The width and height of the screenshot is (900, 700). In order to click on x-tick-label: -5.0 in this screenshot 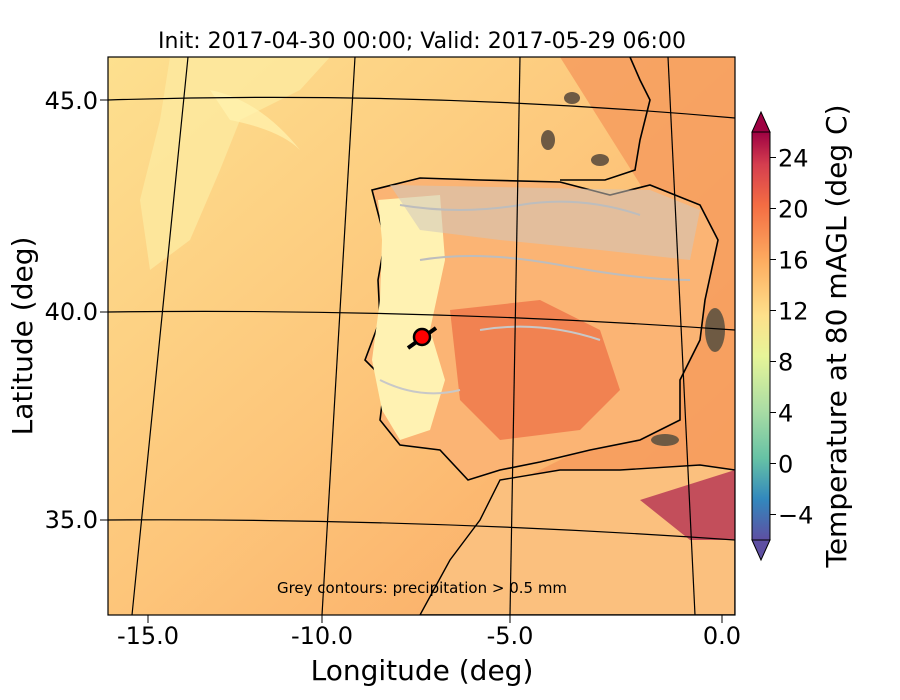, I will do `click(510, 636)`.